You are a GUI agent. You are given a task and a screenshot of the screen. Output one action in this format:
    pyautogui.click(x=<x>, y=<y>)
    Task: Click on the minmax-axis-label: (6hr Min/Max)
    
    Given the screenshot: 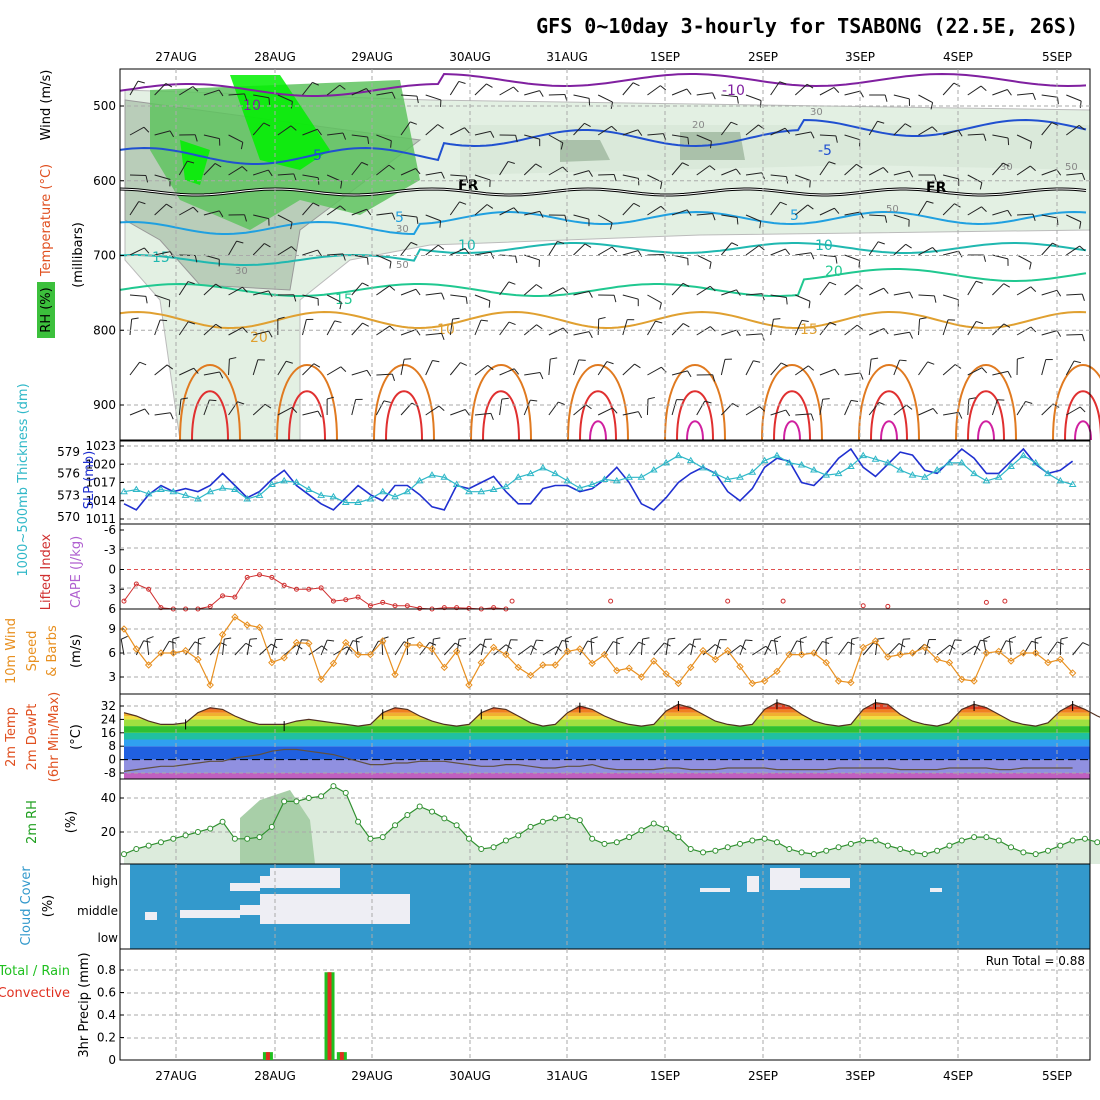 What is the action you would take?
    pyautogui.click(x=54, y=737)
    